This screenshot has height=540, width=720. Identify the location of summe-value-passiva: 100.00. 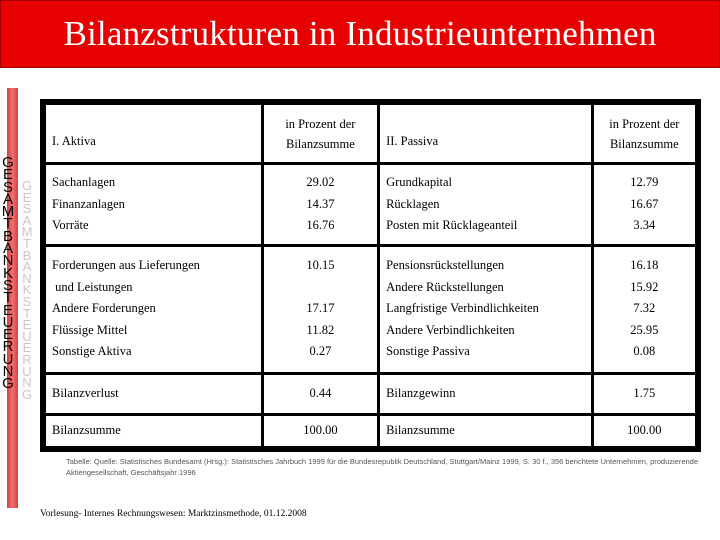
(644, 430).